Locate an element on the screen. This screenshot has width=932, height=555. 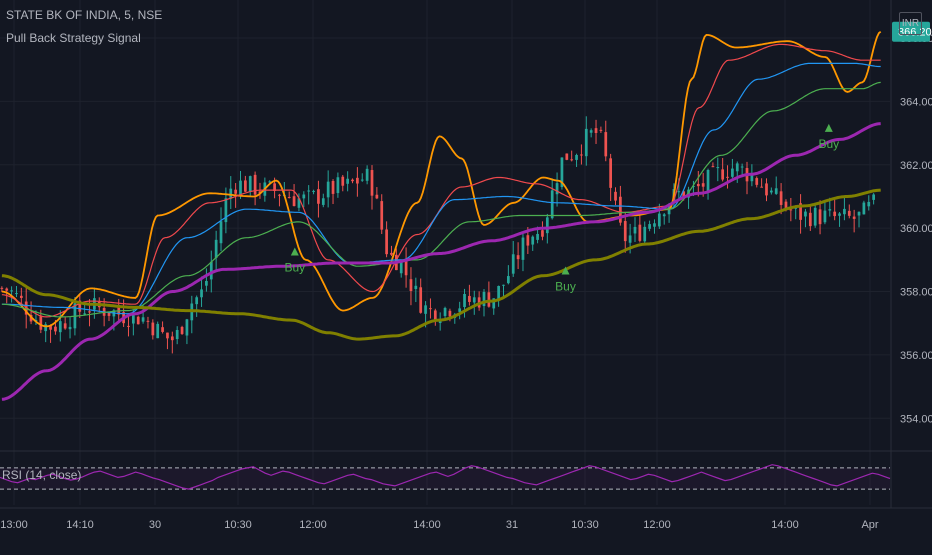
time-tick-label: 31 is located at coordinates (512, 525).